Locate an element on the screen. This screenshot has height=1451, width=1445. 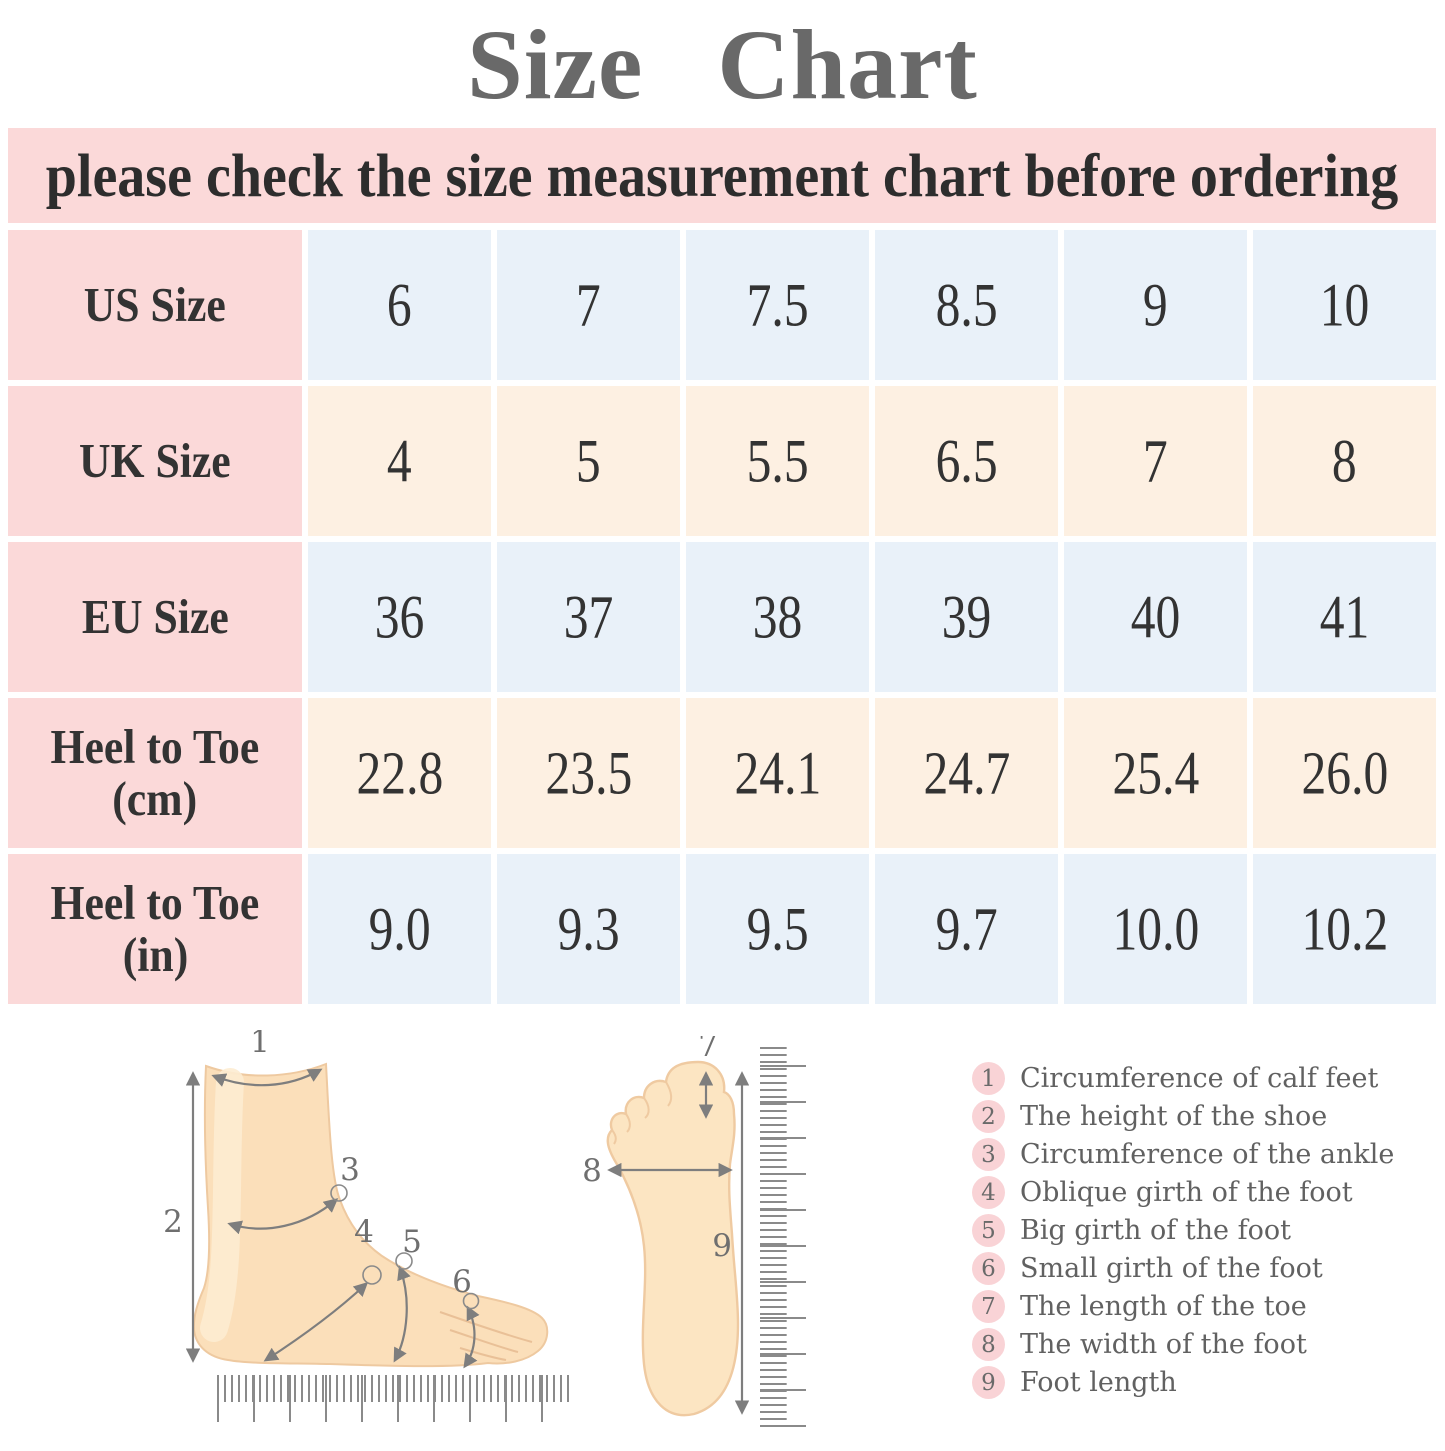
legend-label: Oblique girth of the foot is located at coordinates (1186, 1192).